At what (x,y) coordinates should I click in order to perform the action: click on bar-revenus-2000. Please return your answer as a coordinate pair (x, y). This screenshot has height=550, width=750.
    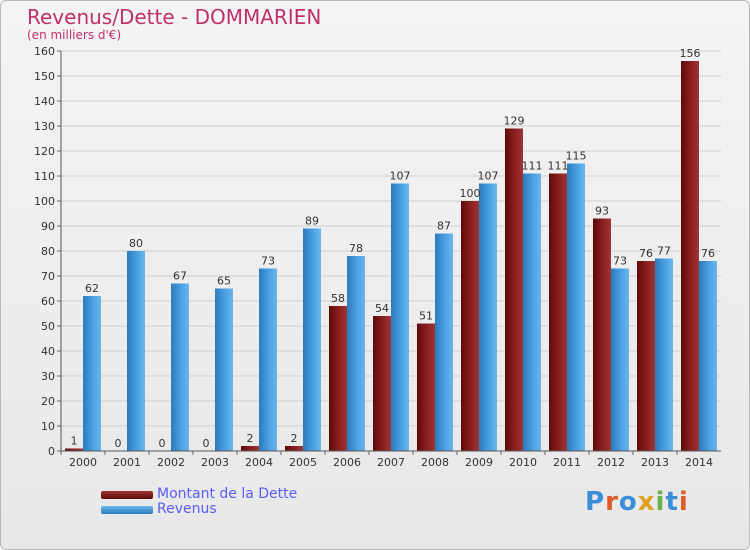
    Looking at the image, I should click on (92, 373).